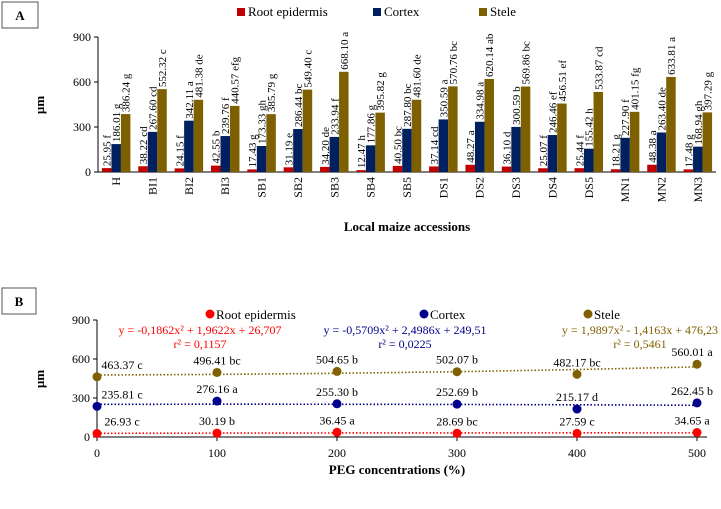 The height and width of the screenshot is (509, 721). I want to click on y-tick-label: 300, so click(81, 398).